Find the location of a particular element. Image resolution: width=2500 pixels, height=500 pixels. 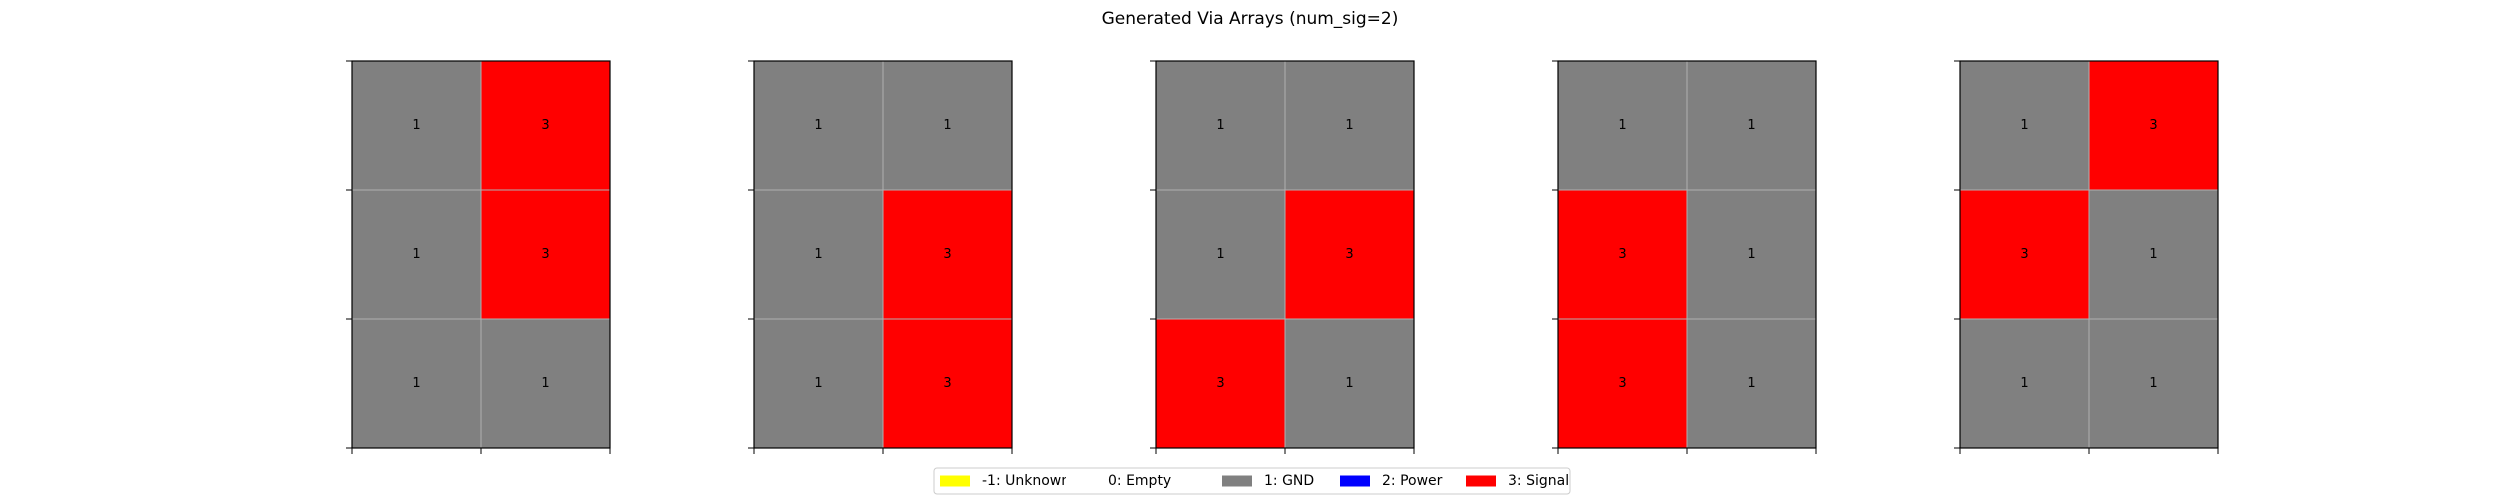

via-array-panel-4: 1 1 3 1 3 1 is located at coordinates (1684, 257).